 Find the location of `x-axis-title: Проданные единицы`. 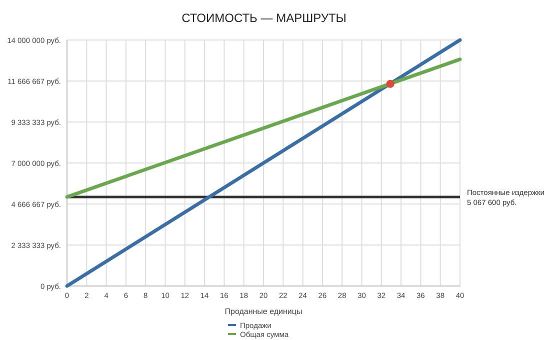

x-axis-title: Проданные единицы is located at coordinates (263, 311).